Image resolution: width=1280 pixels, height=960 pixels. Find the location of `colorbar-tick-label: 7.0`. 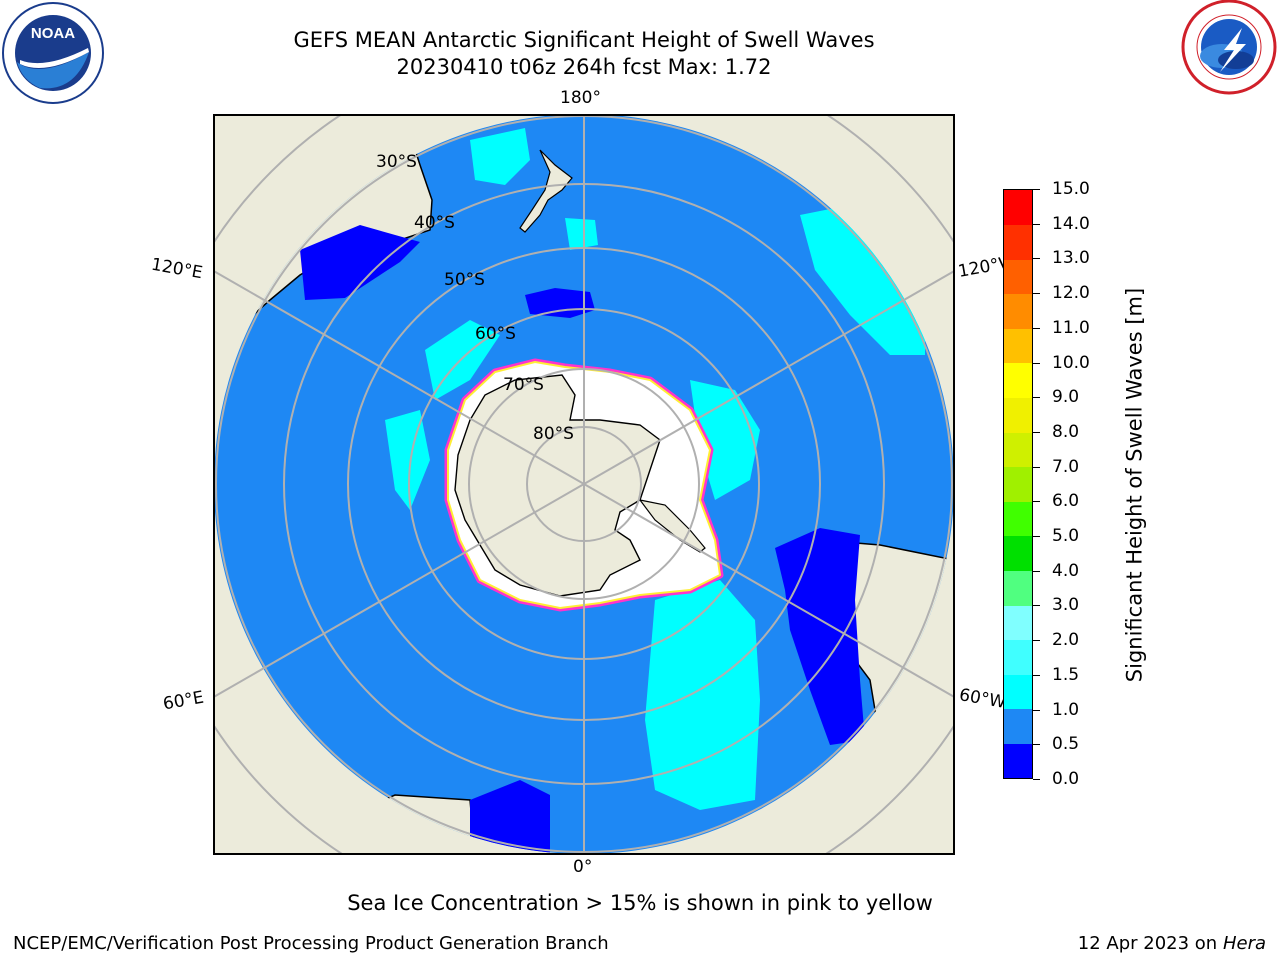

colorbar-tick-label: 7.0 is located at coordinates (1066, 466).